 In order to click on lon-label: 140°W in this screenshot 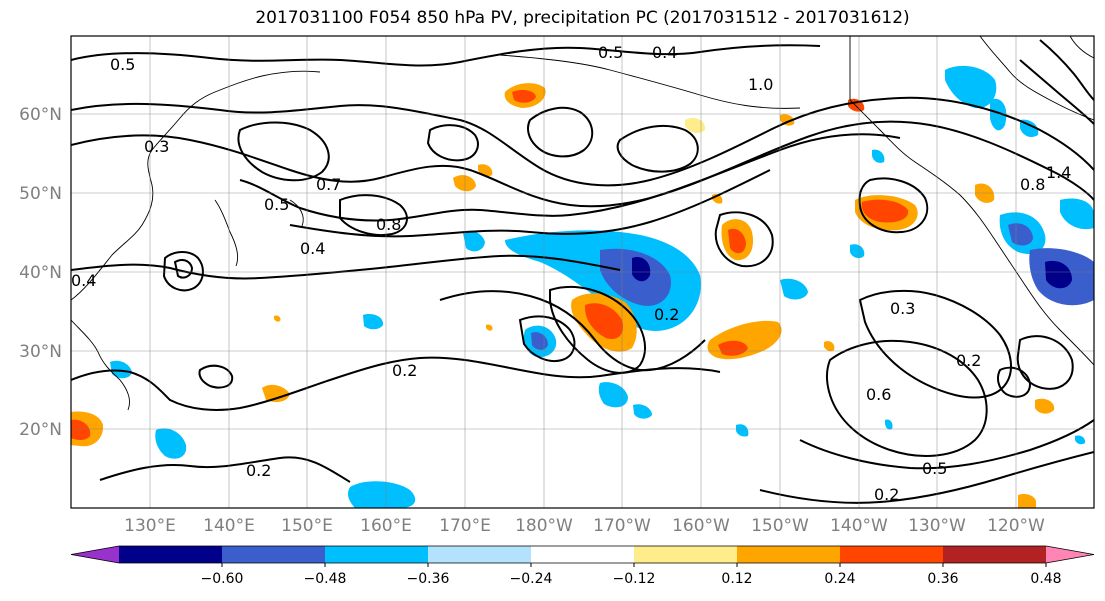, I will do `click(859, 526)`.